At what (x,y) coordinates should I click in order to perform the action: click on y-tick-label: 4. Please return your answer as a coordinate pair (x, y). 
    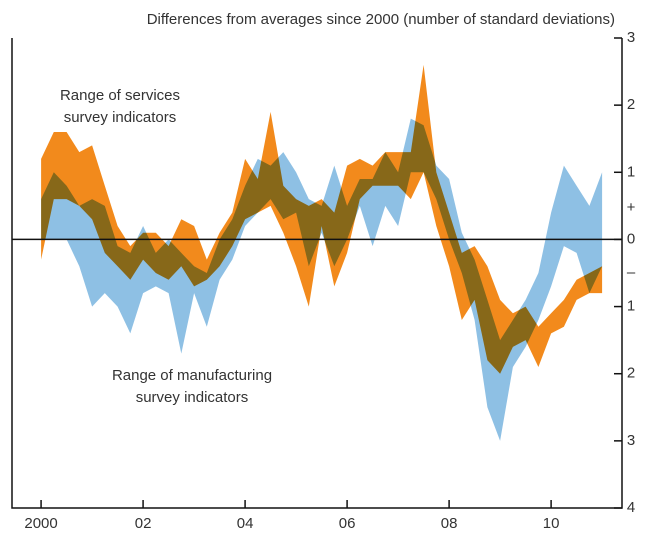
    Looking at the image, I should click on (631, 507).